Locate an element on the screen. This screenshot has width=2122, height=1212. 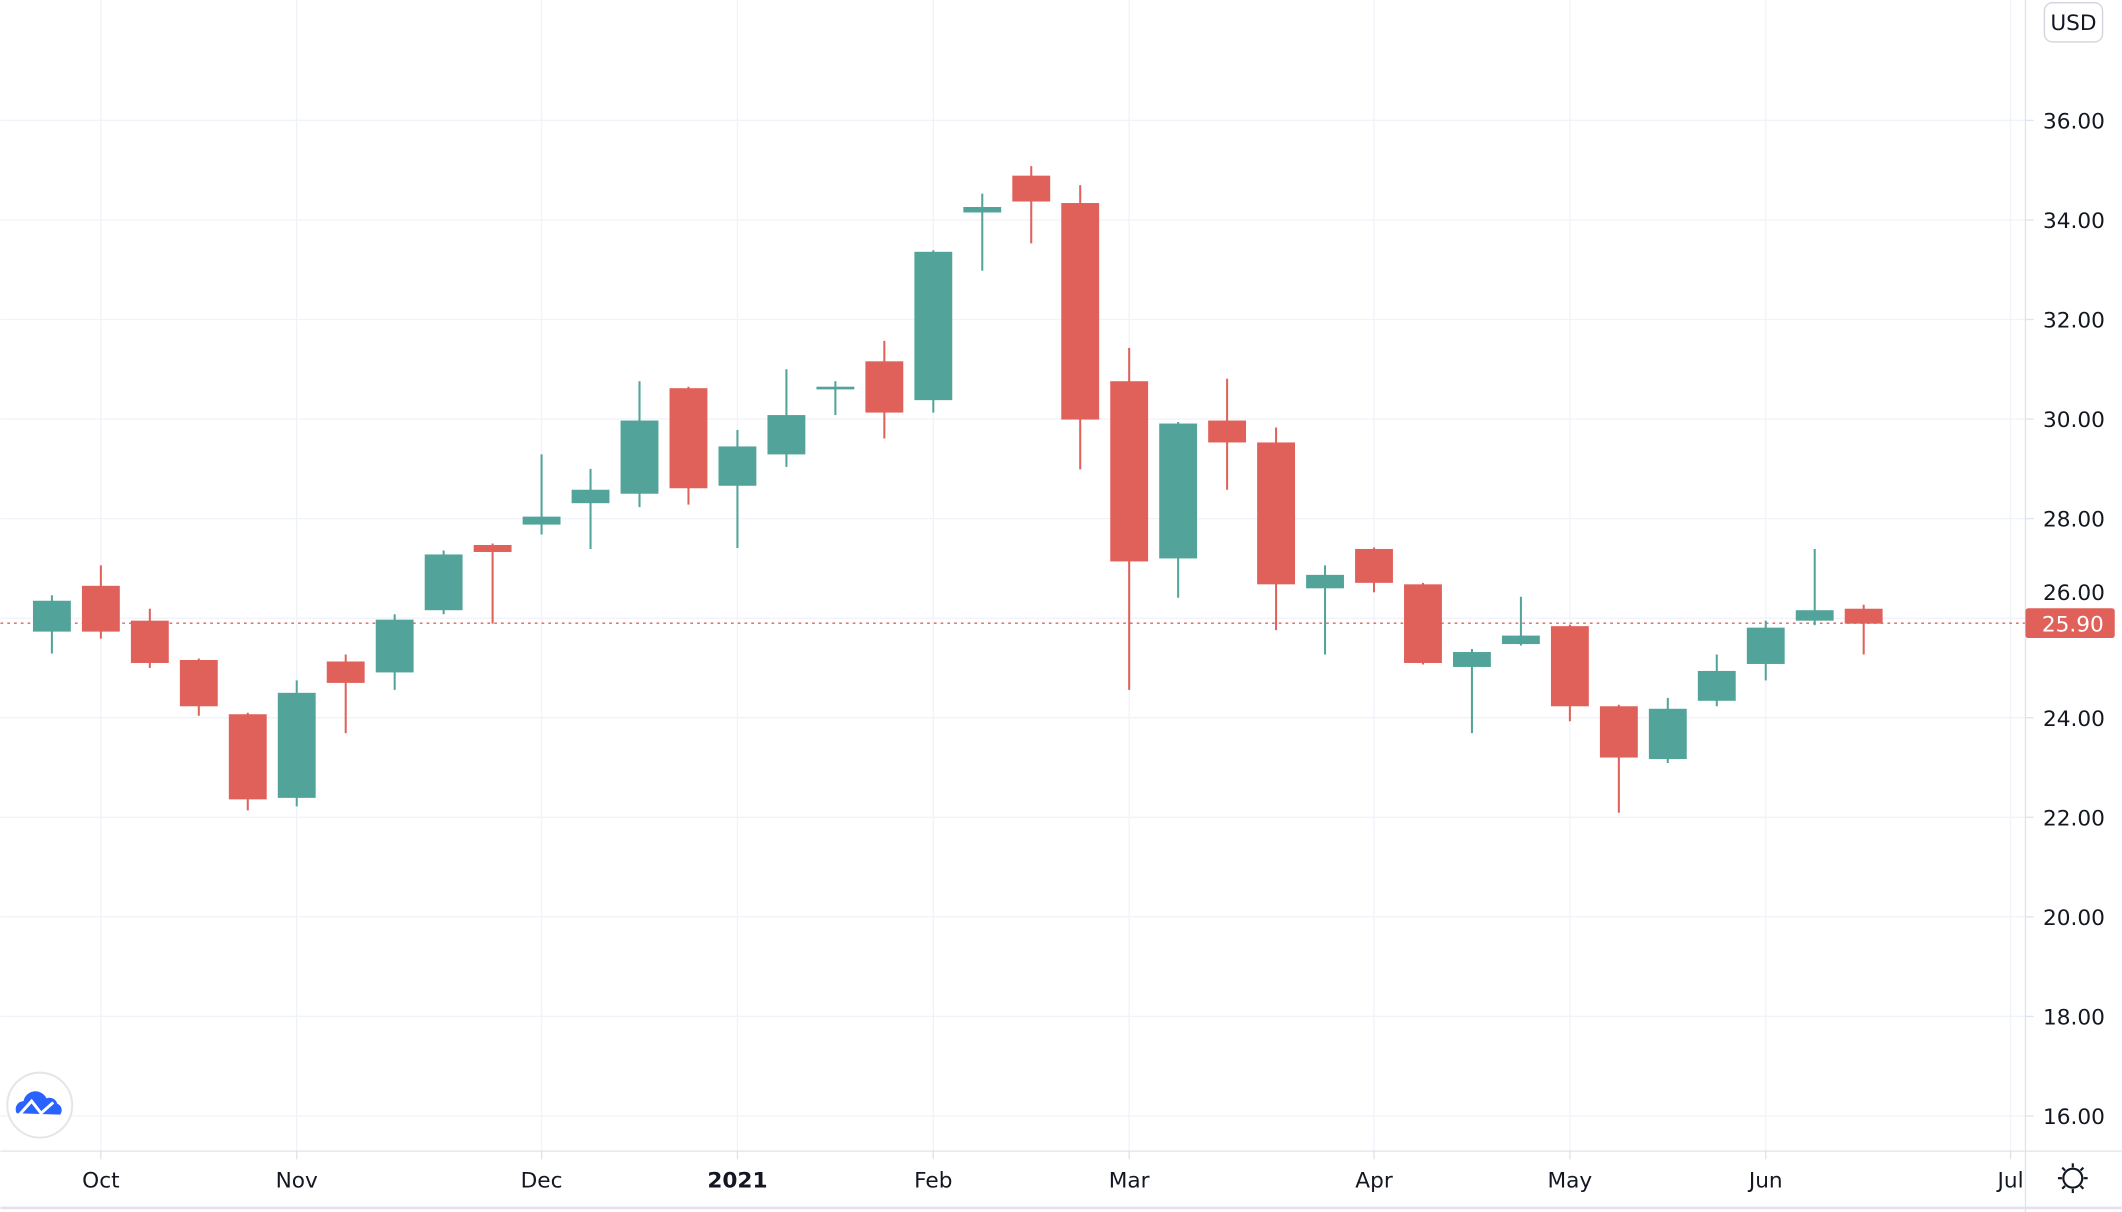
y-tick-label: 24.00 is located at coordinates (2074, 719).